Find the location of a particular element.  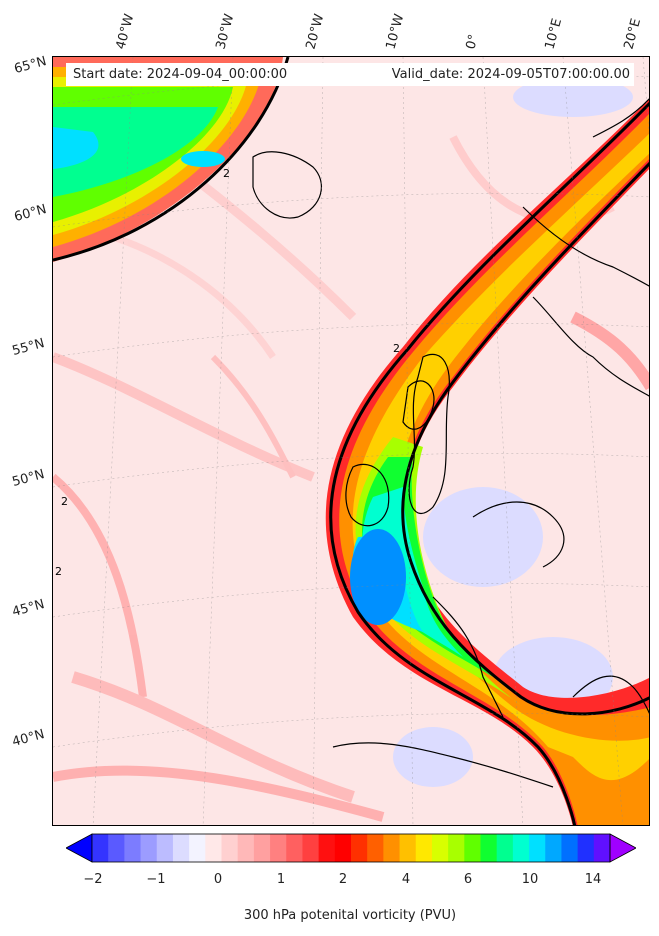

longitude-label: 20°W is located at coordinates (315, 31).